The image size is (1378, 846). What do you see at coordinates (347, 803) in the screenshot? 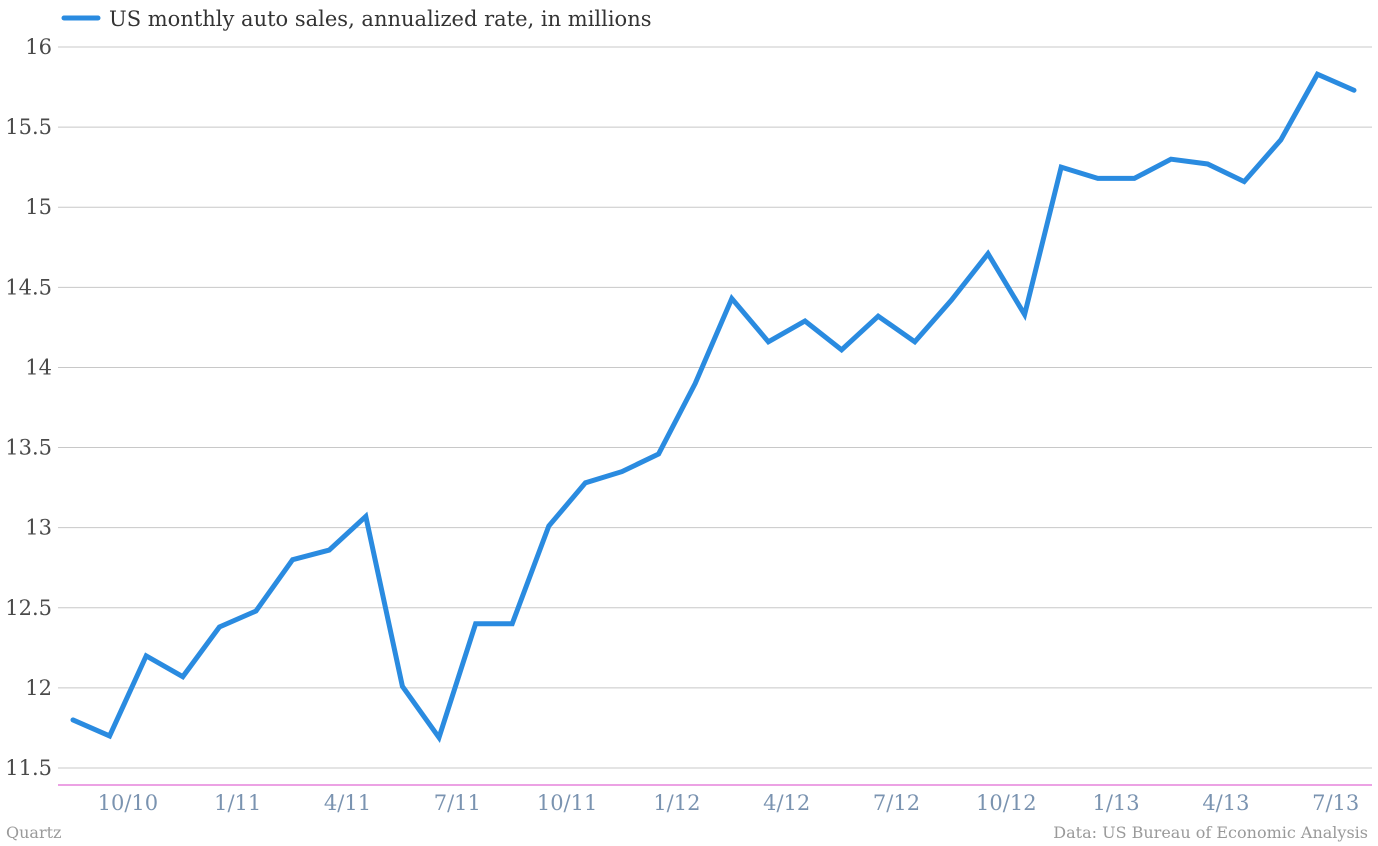
I see `x-tick-label: 4/11` at bounding box center [347, 803].